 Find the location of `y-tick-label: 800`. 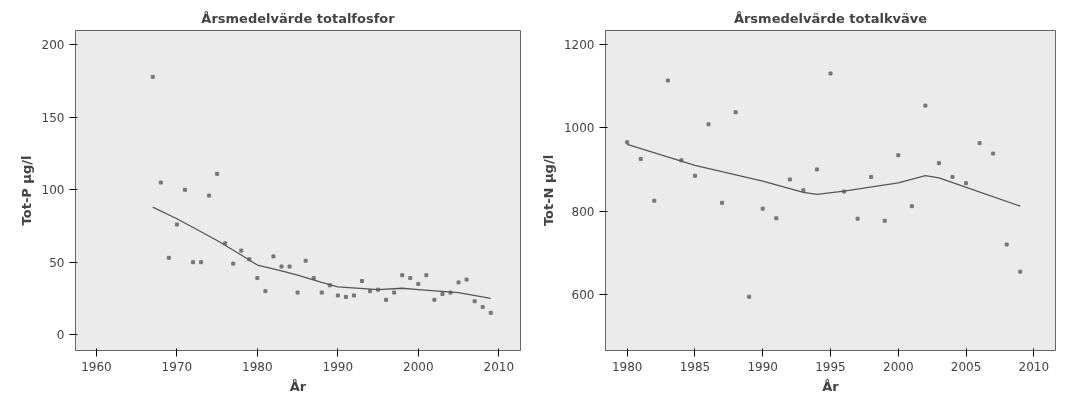

y-tick-label: 800 is located at coordinates (583, 211).